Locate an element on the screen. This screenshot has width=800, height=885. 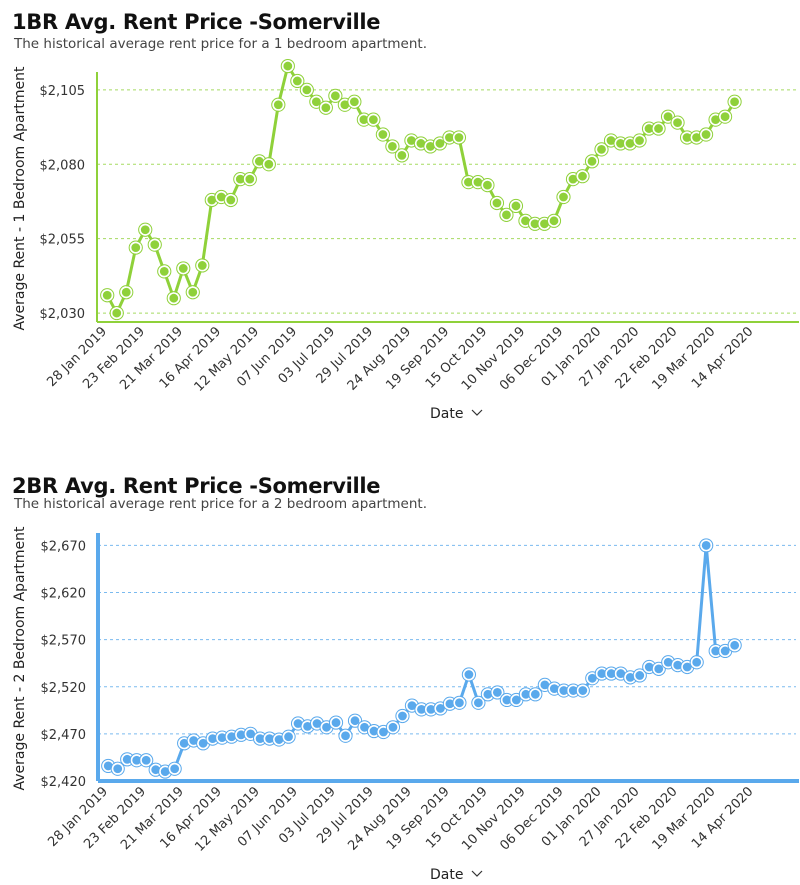
y-tick-label: $2,670 is located at coordinates (64, 546).